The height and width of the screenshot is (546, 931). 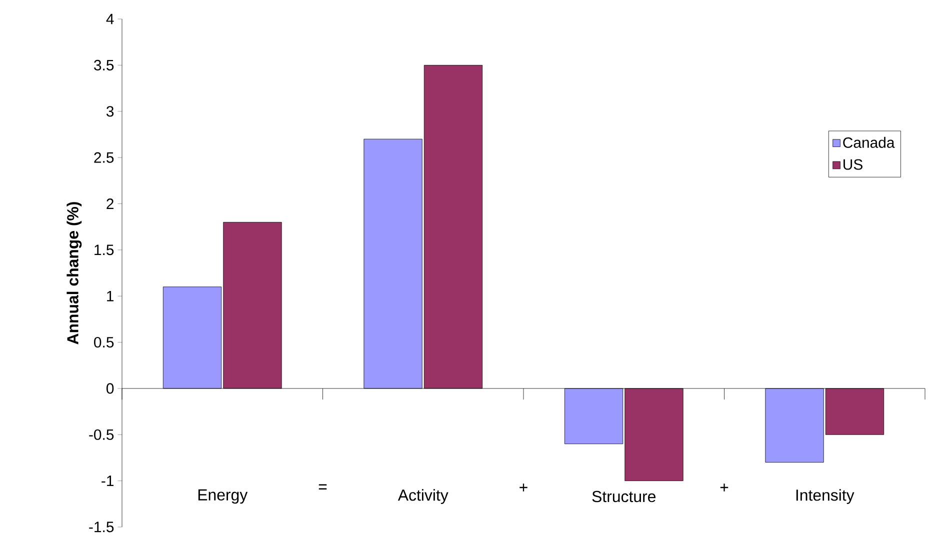 What do you see at coordinates (74, 273) in the screenshot?
I see `y-axis-title: Annual change (%)` at bounding box center [74, 273].